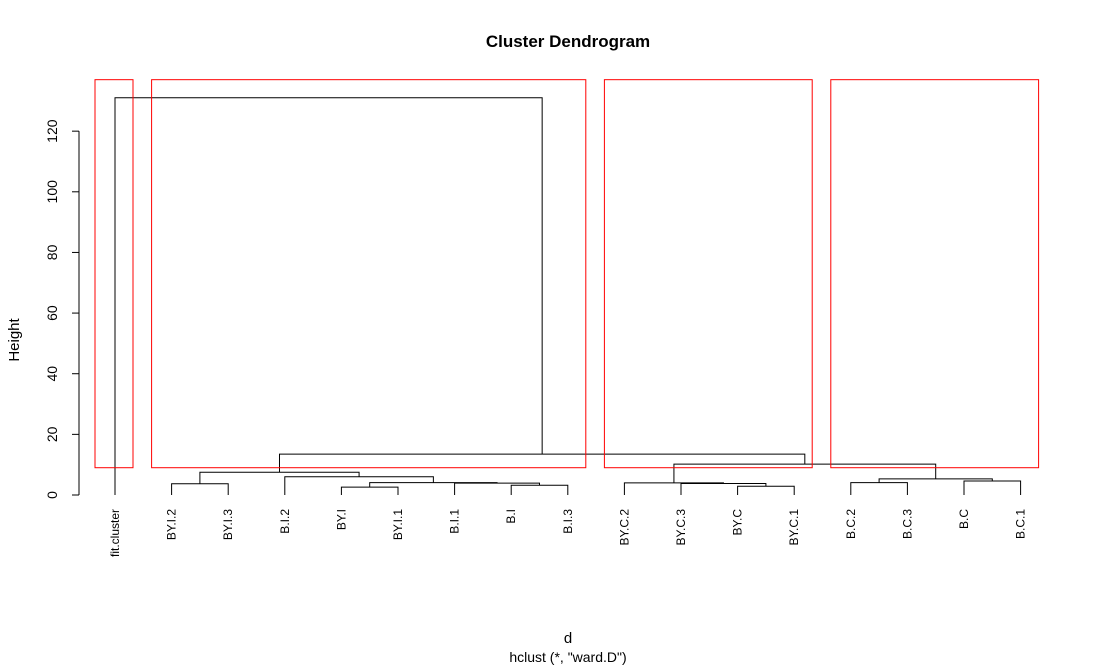  I want to click on merge-m3-m6, so click(433, 485).